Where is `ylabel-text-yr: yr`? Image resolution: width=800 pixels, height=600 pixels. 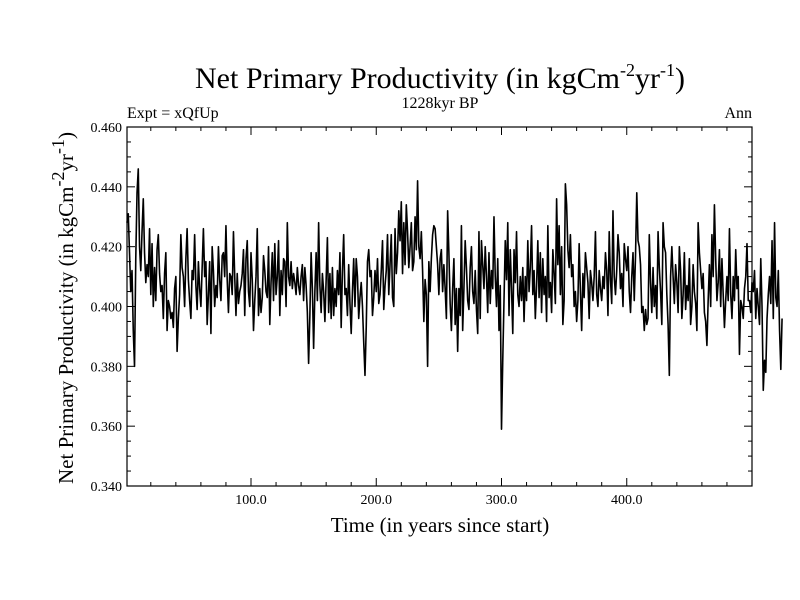
ylabel-text-yr: yr is located at coordinates (66, 163).